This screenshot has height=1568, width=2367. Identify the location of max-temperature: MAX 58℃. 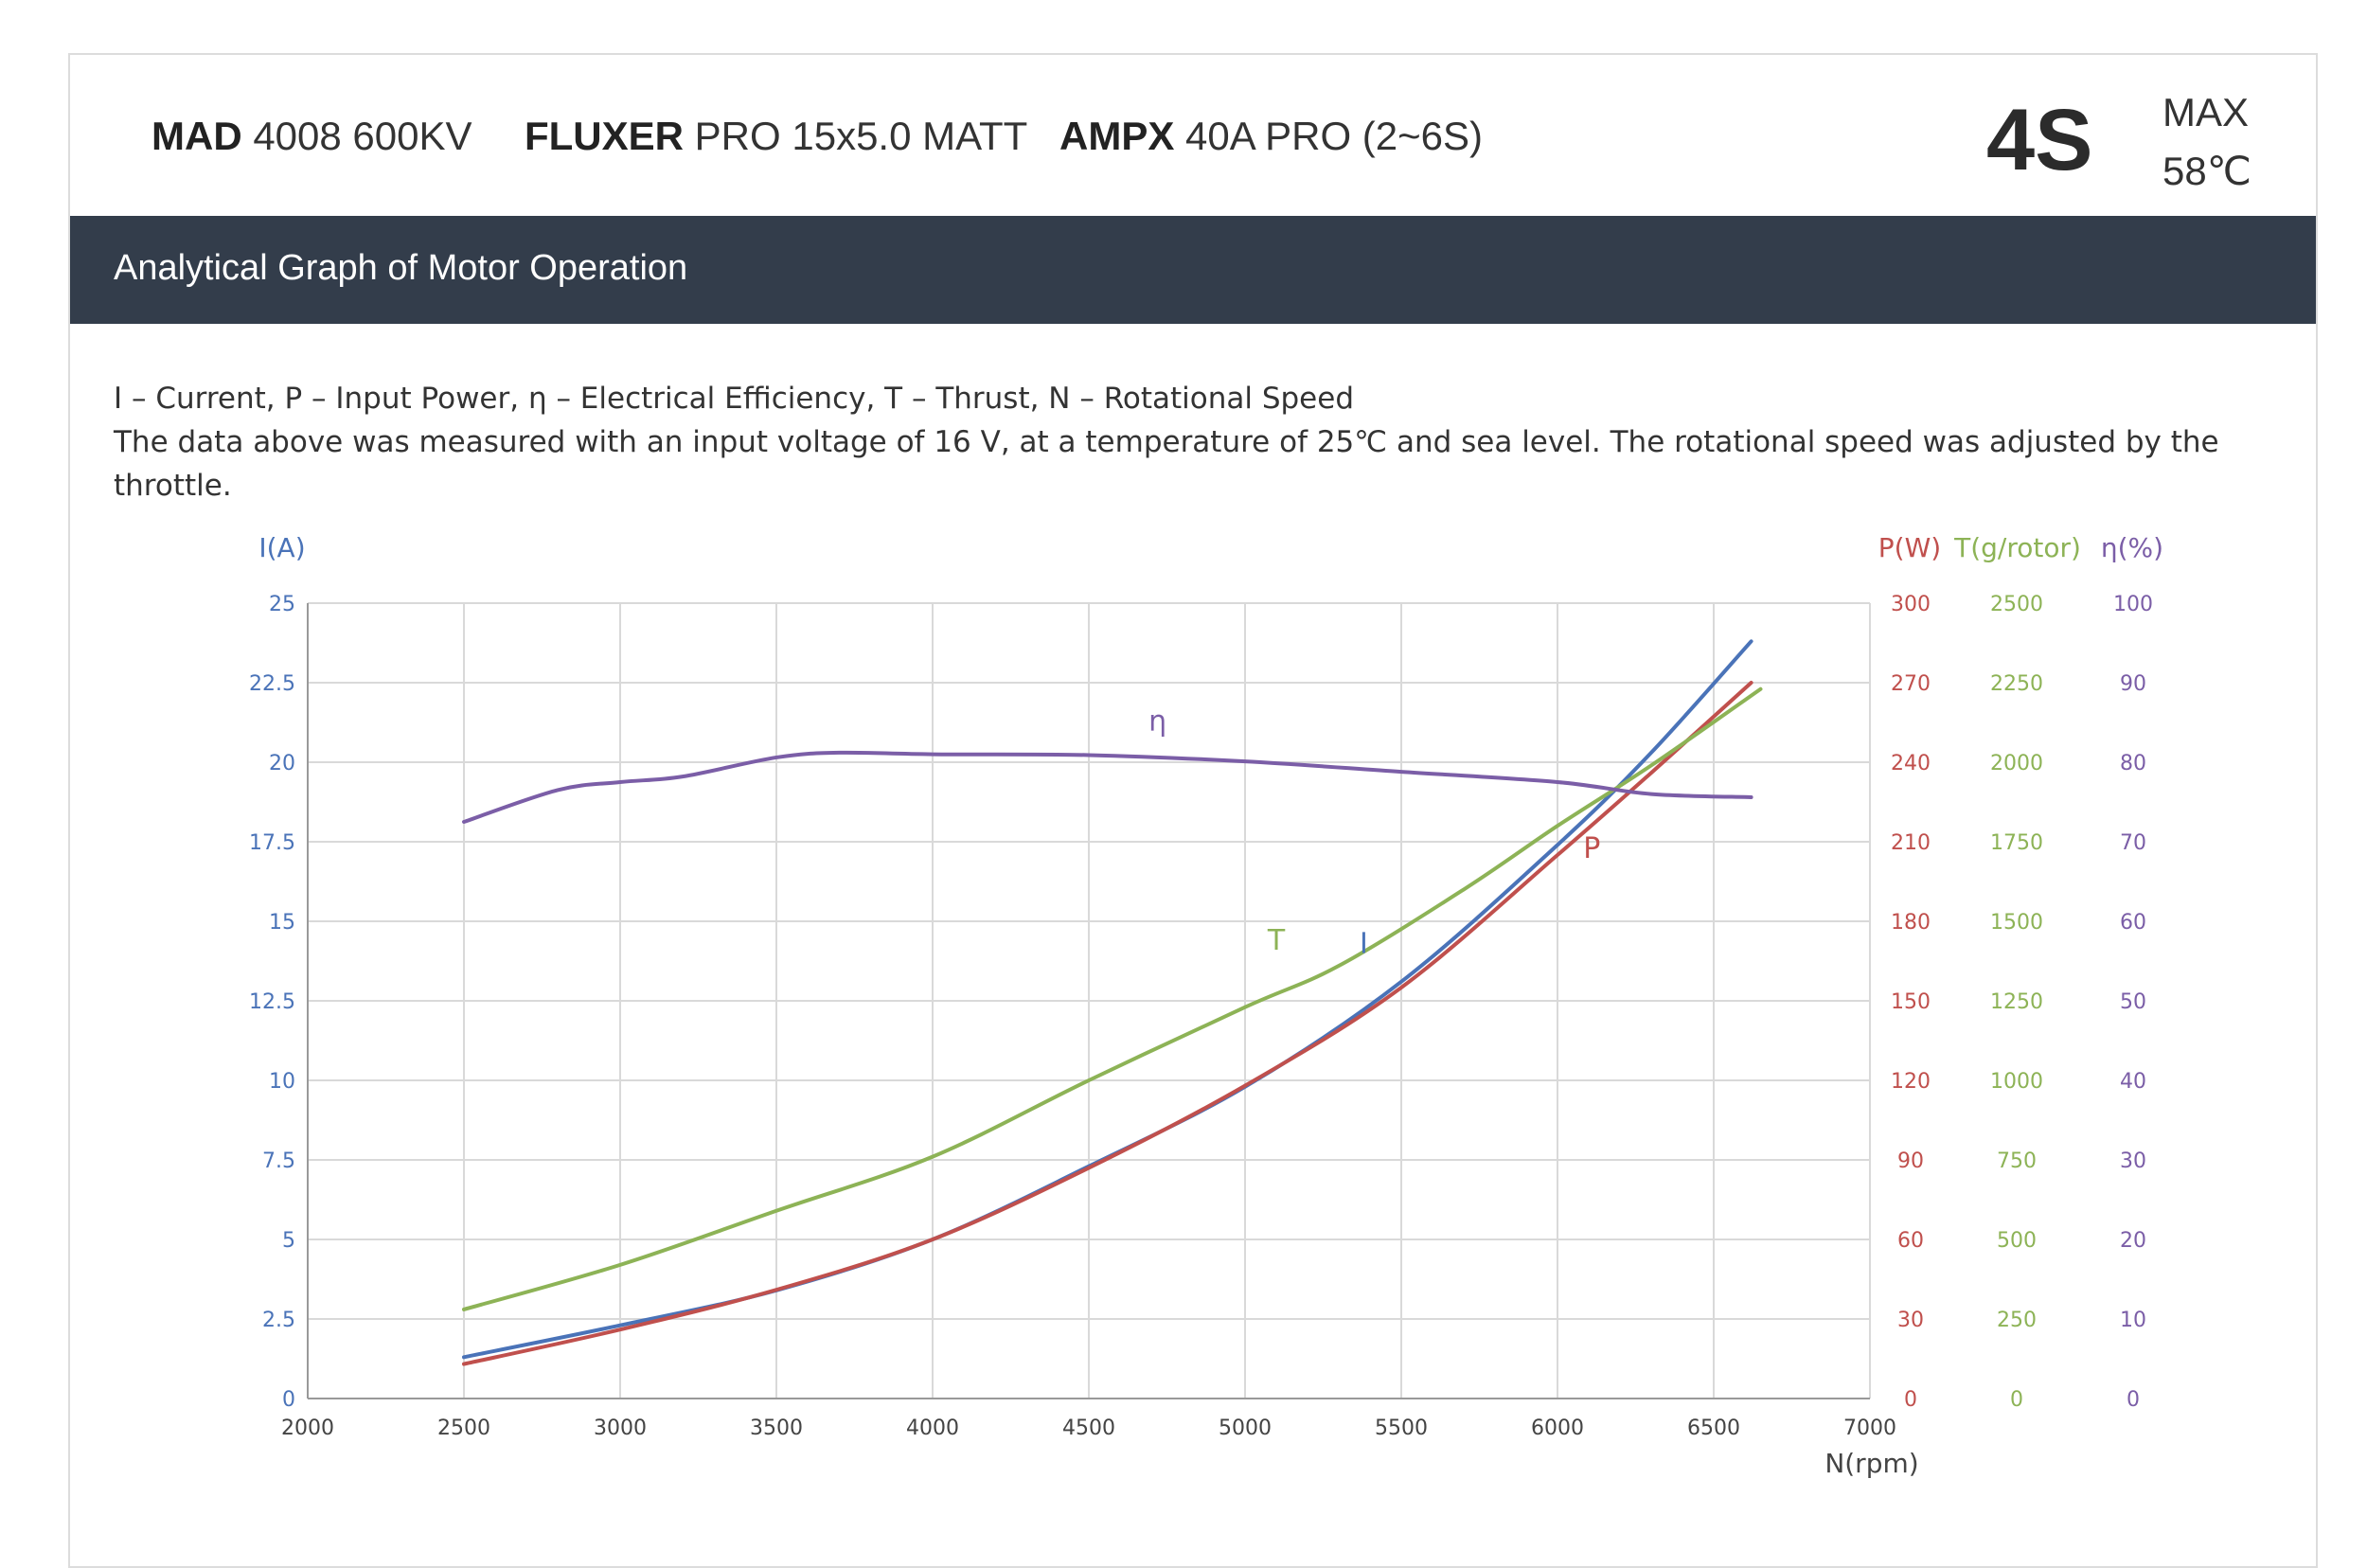
(2206, 142).